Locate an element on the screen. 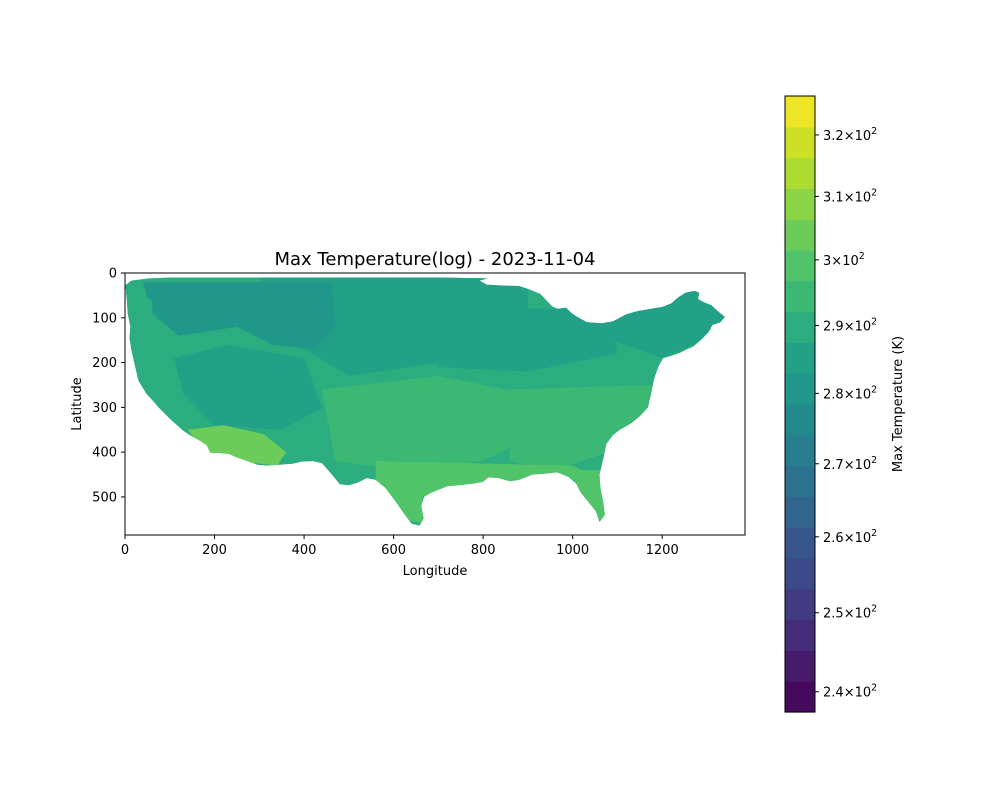 The image size is (1000, 800). colorbar-tick-mantissa: 3 is located at coordinates (827, 261).